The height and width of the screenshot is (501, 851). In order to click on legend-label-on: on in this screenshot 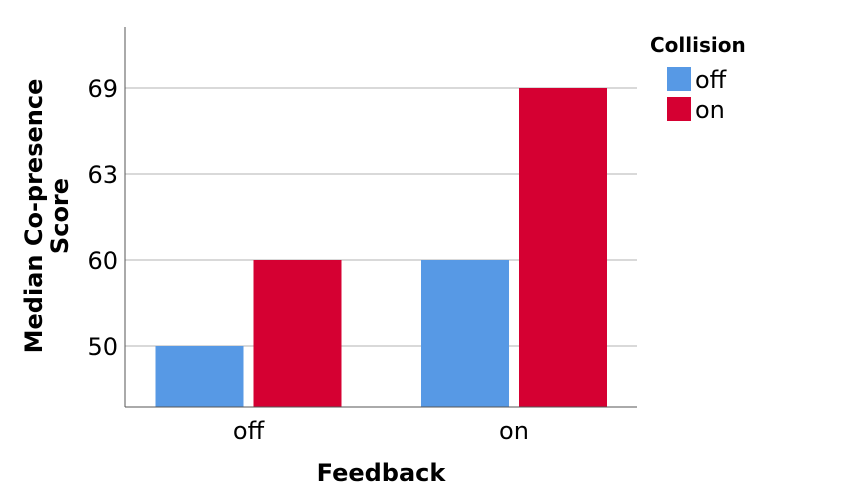, I will do `click(710, 110)`.